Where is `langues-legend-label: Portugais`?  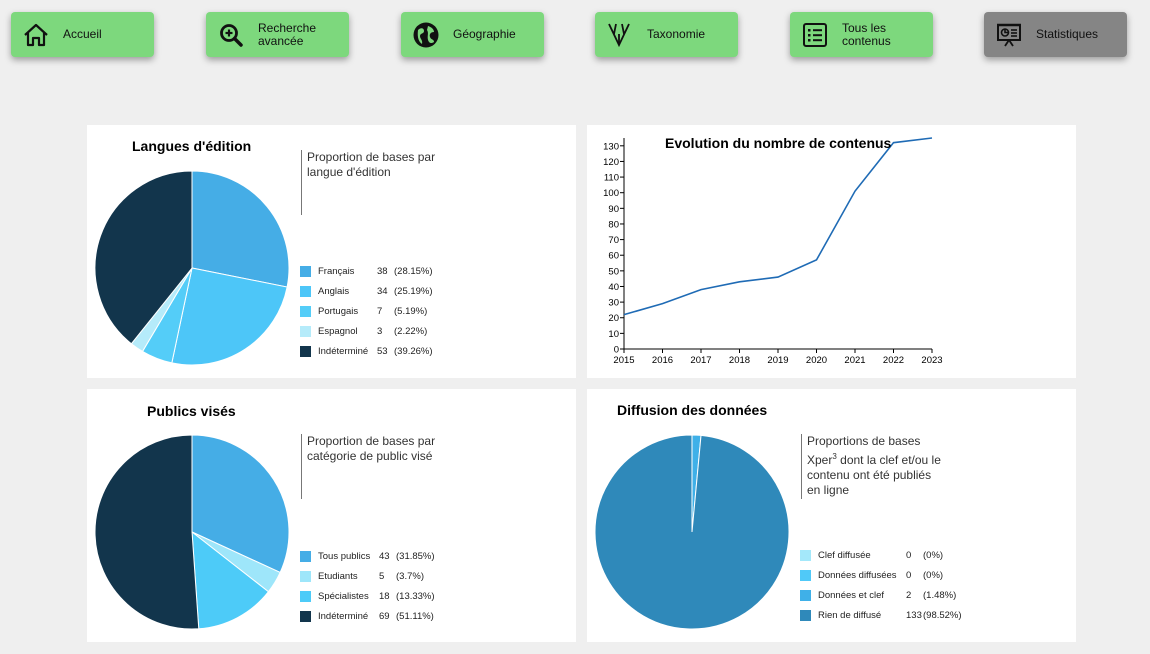
langues-legend-label: Portugais is located at coordinates (338, 311).